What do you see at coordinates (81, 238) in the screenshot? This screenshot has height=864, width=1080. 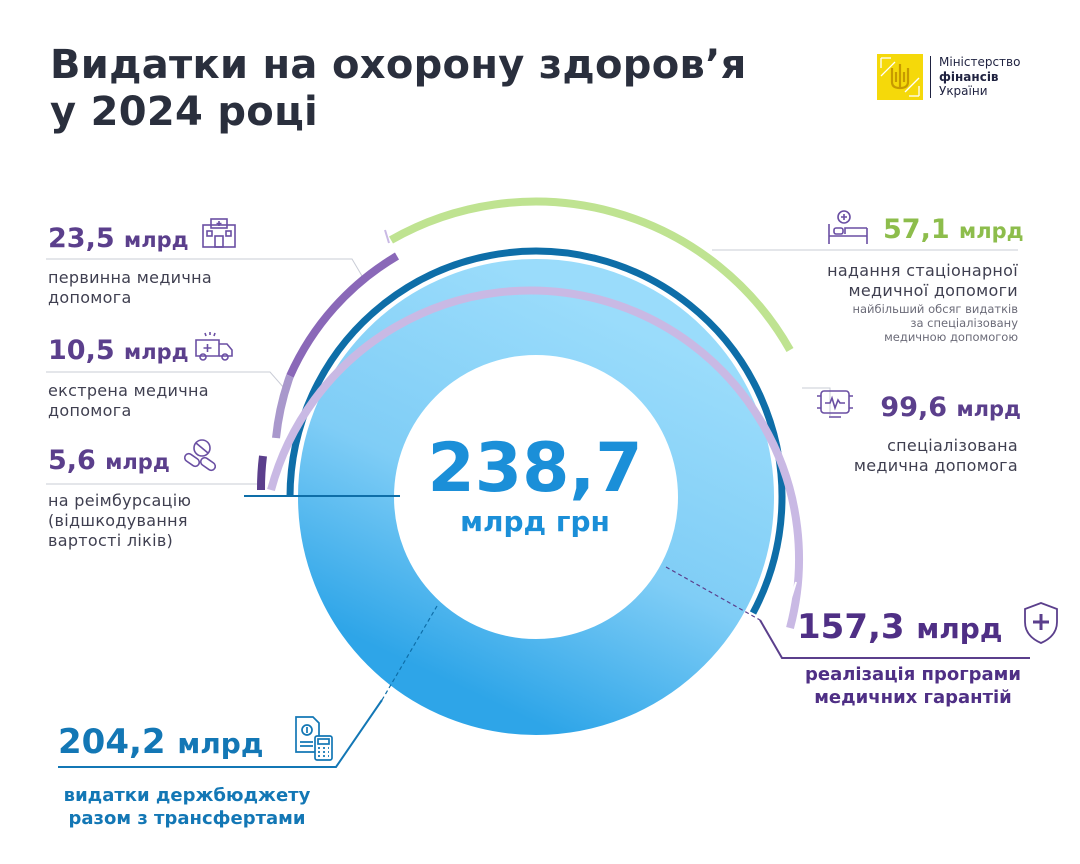 I see `primary-care-number: 23,5` at bounding box center [81, 238].